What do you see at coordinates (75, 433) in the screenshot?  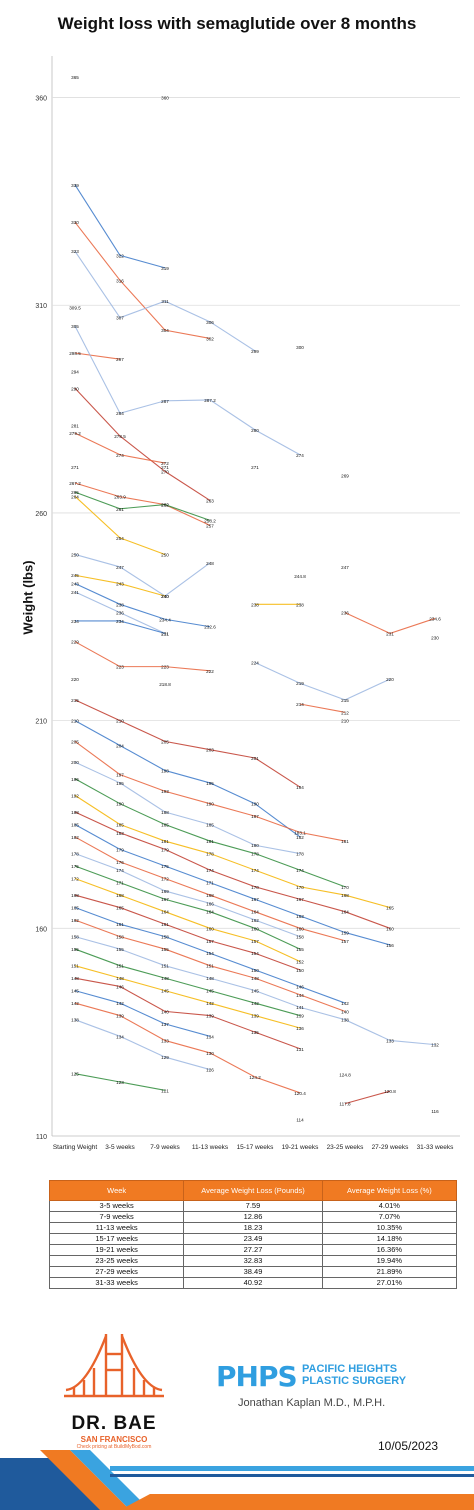 I see `data-label: 279.2` at bounding box center [75, 433].